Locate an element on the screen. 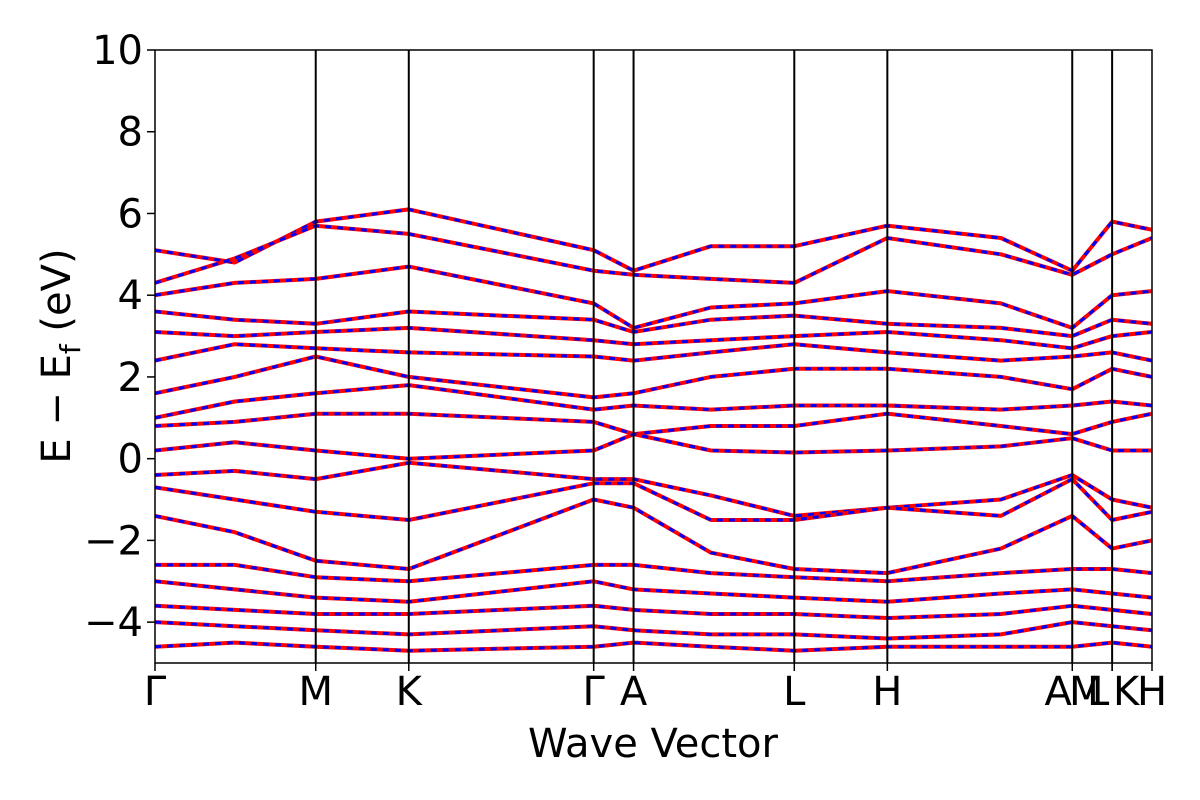 The width and height of the screenshot is (1200, 800). y-axis-label-unit: (eV) is located at coordinates (57, 296).